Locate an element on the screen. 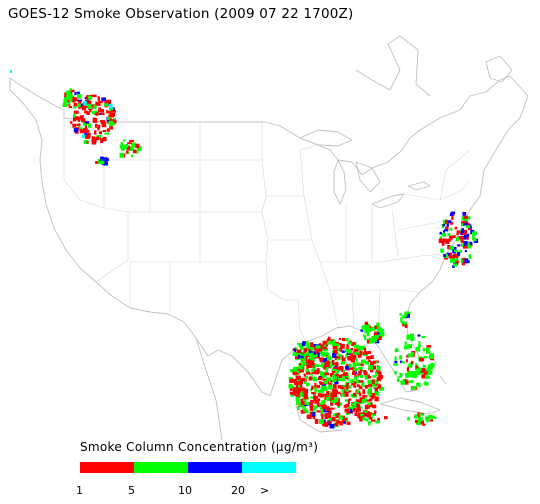 This screenshot has height=504, width=540. cuba is located at coordinates (410, 406).